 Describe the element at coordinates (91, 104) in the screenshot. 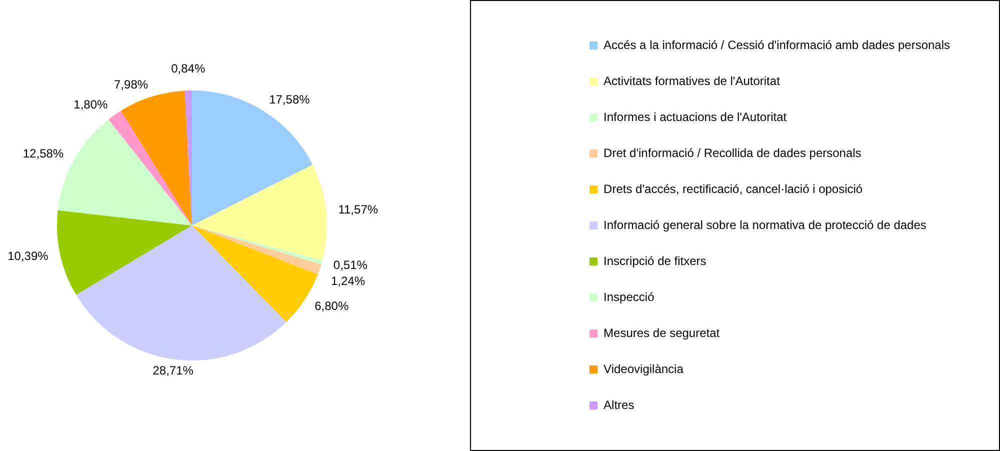

I see `data-label: 1,80%` at that location.